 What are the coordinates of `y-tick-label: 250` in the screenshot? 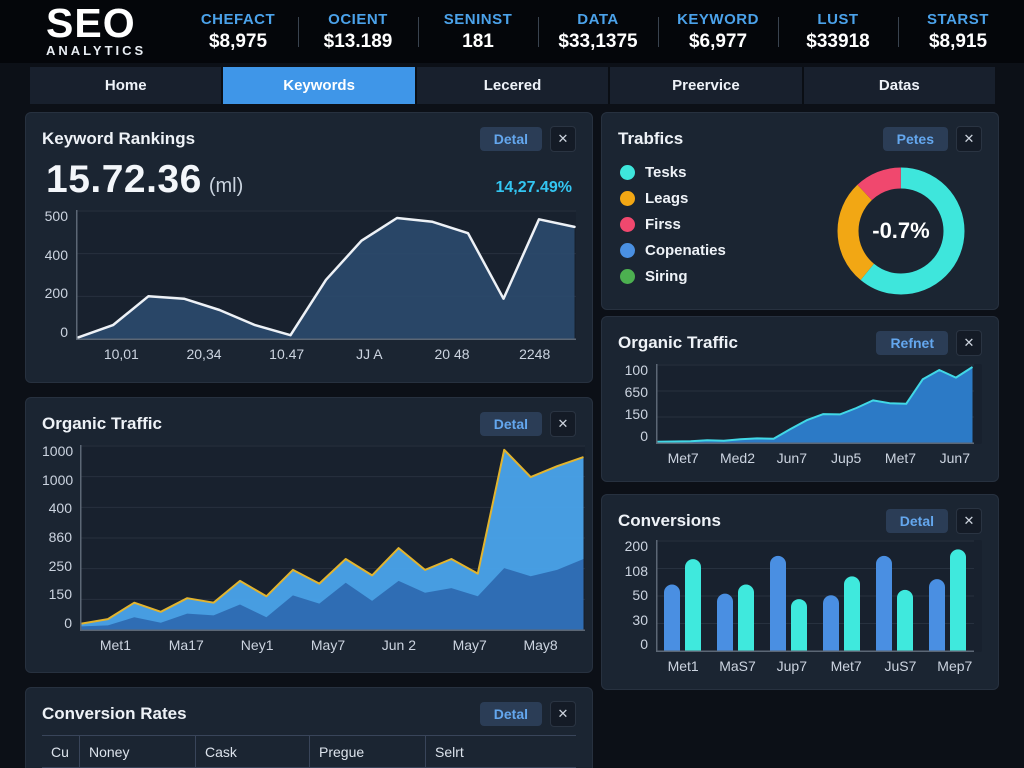 It's located at (60, 565).